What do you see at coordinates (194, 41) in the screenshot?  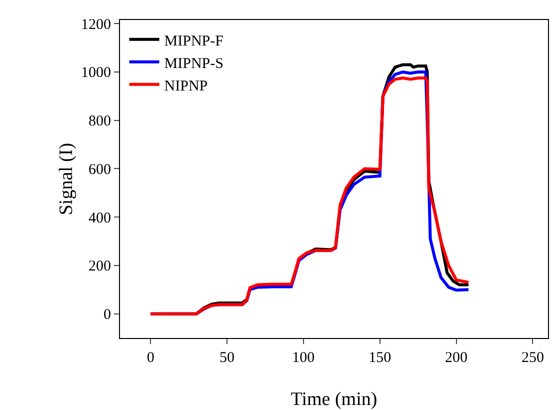 I see `legend-label: MIPNP-F` at bounding box center [194, 41].